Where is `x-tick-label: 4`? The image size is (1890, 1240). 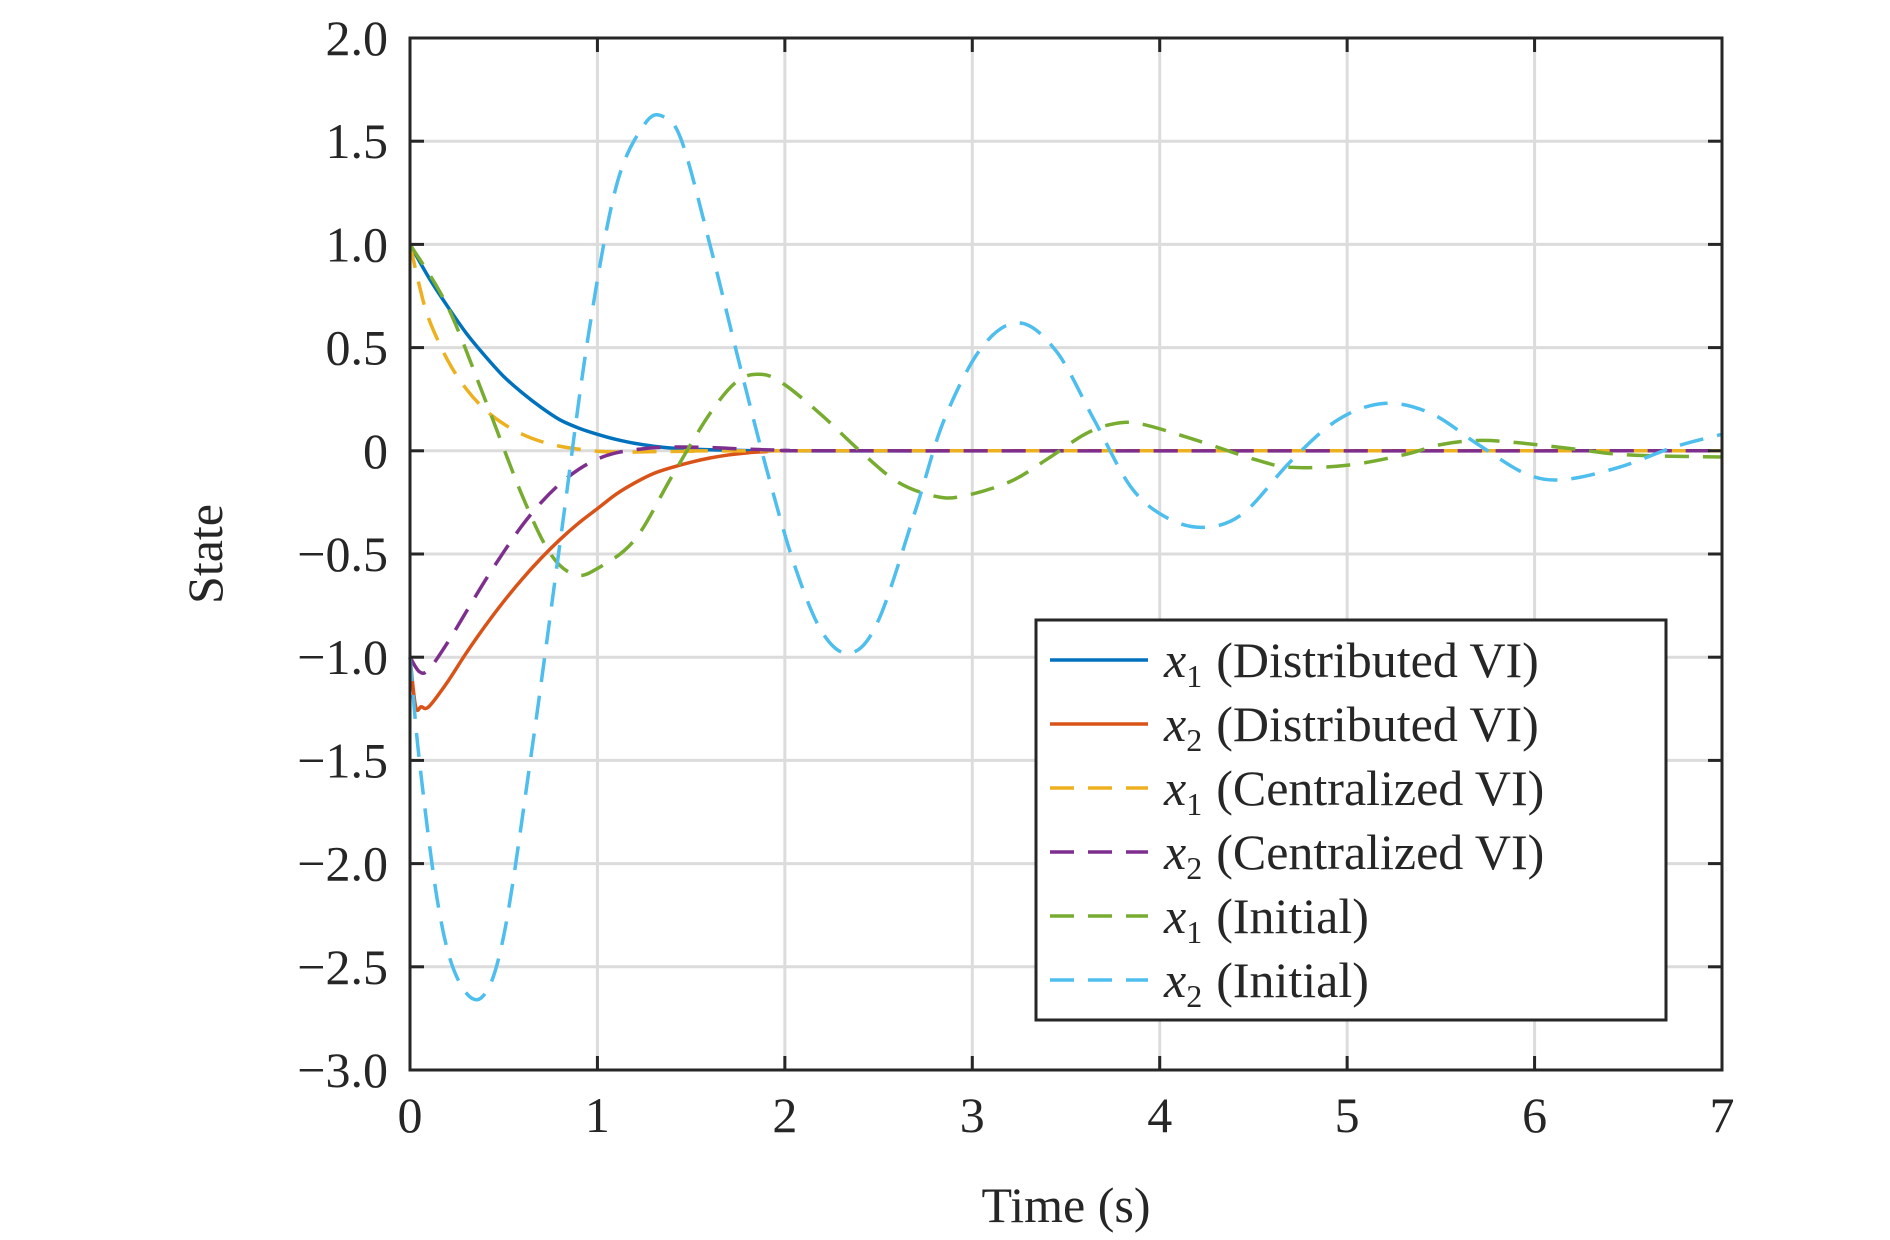 x-tick-label: 4 is located at coordinates (1159, 1115).